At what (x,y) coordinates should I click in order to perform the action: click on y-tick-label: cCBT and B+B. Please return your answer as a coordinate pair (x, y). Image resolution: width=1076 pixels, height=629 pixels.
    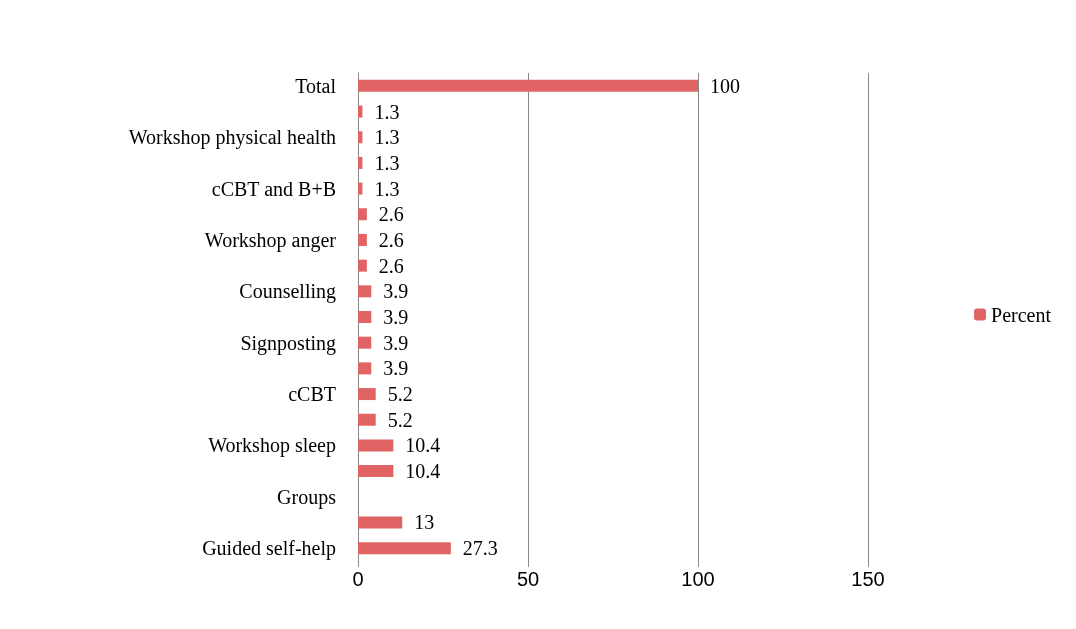
    Looking at the image, I should click on (273, 188).